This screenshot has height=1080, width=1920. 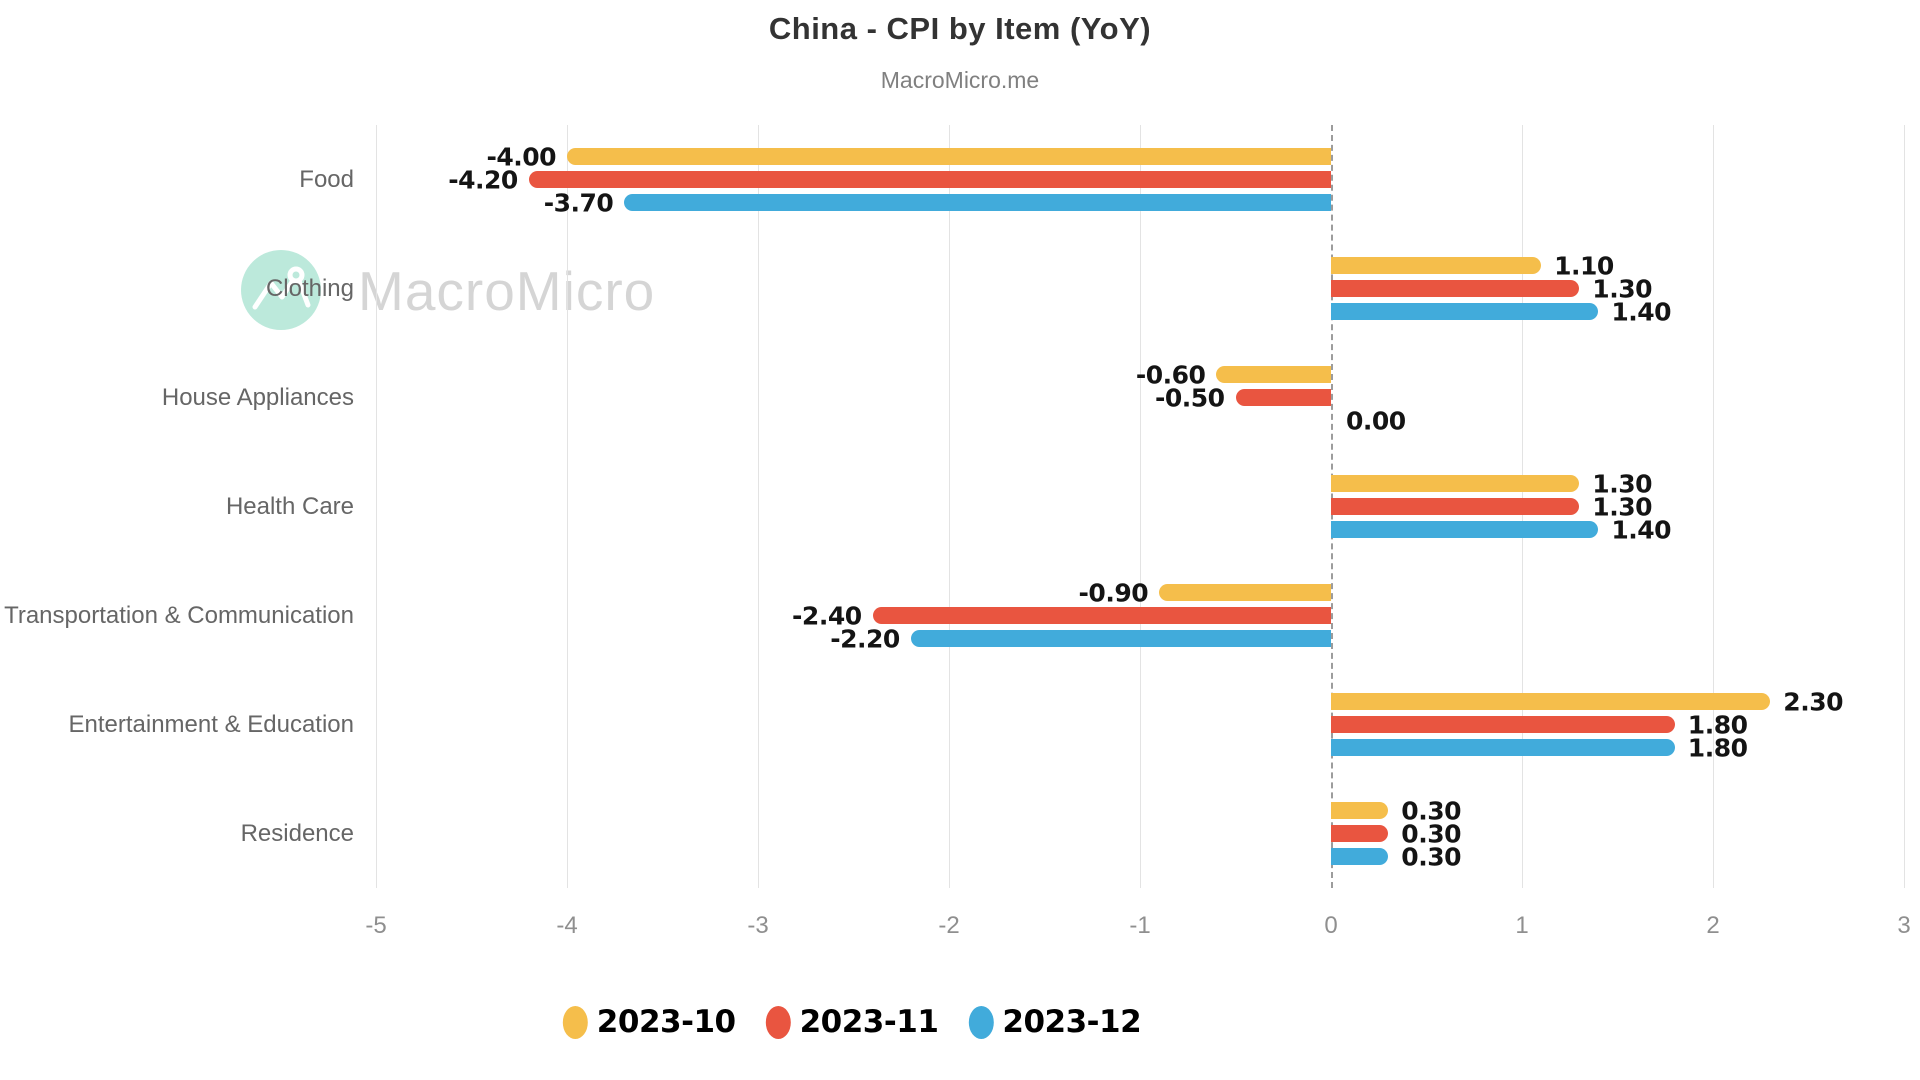 What do you see at coordinates (666, 1022) in the screenshot?
I see `legend-label: 2023-10` at bounding box center [666, 1022].